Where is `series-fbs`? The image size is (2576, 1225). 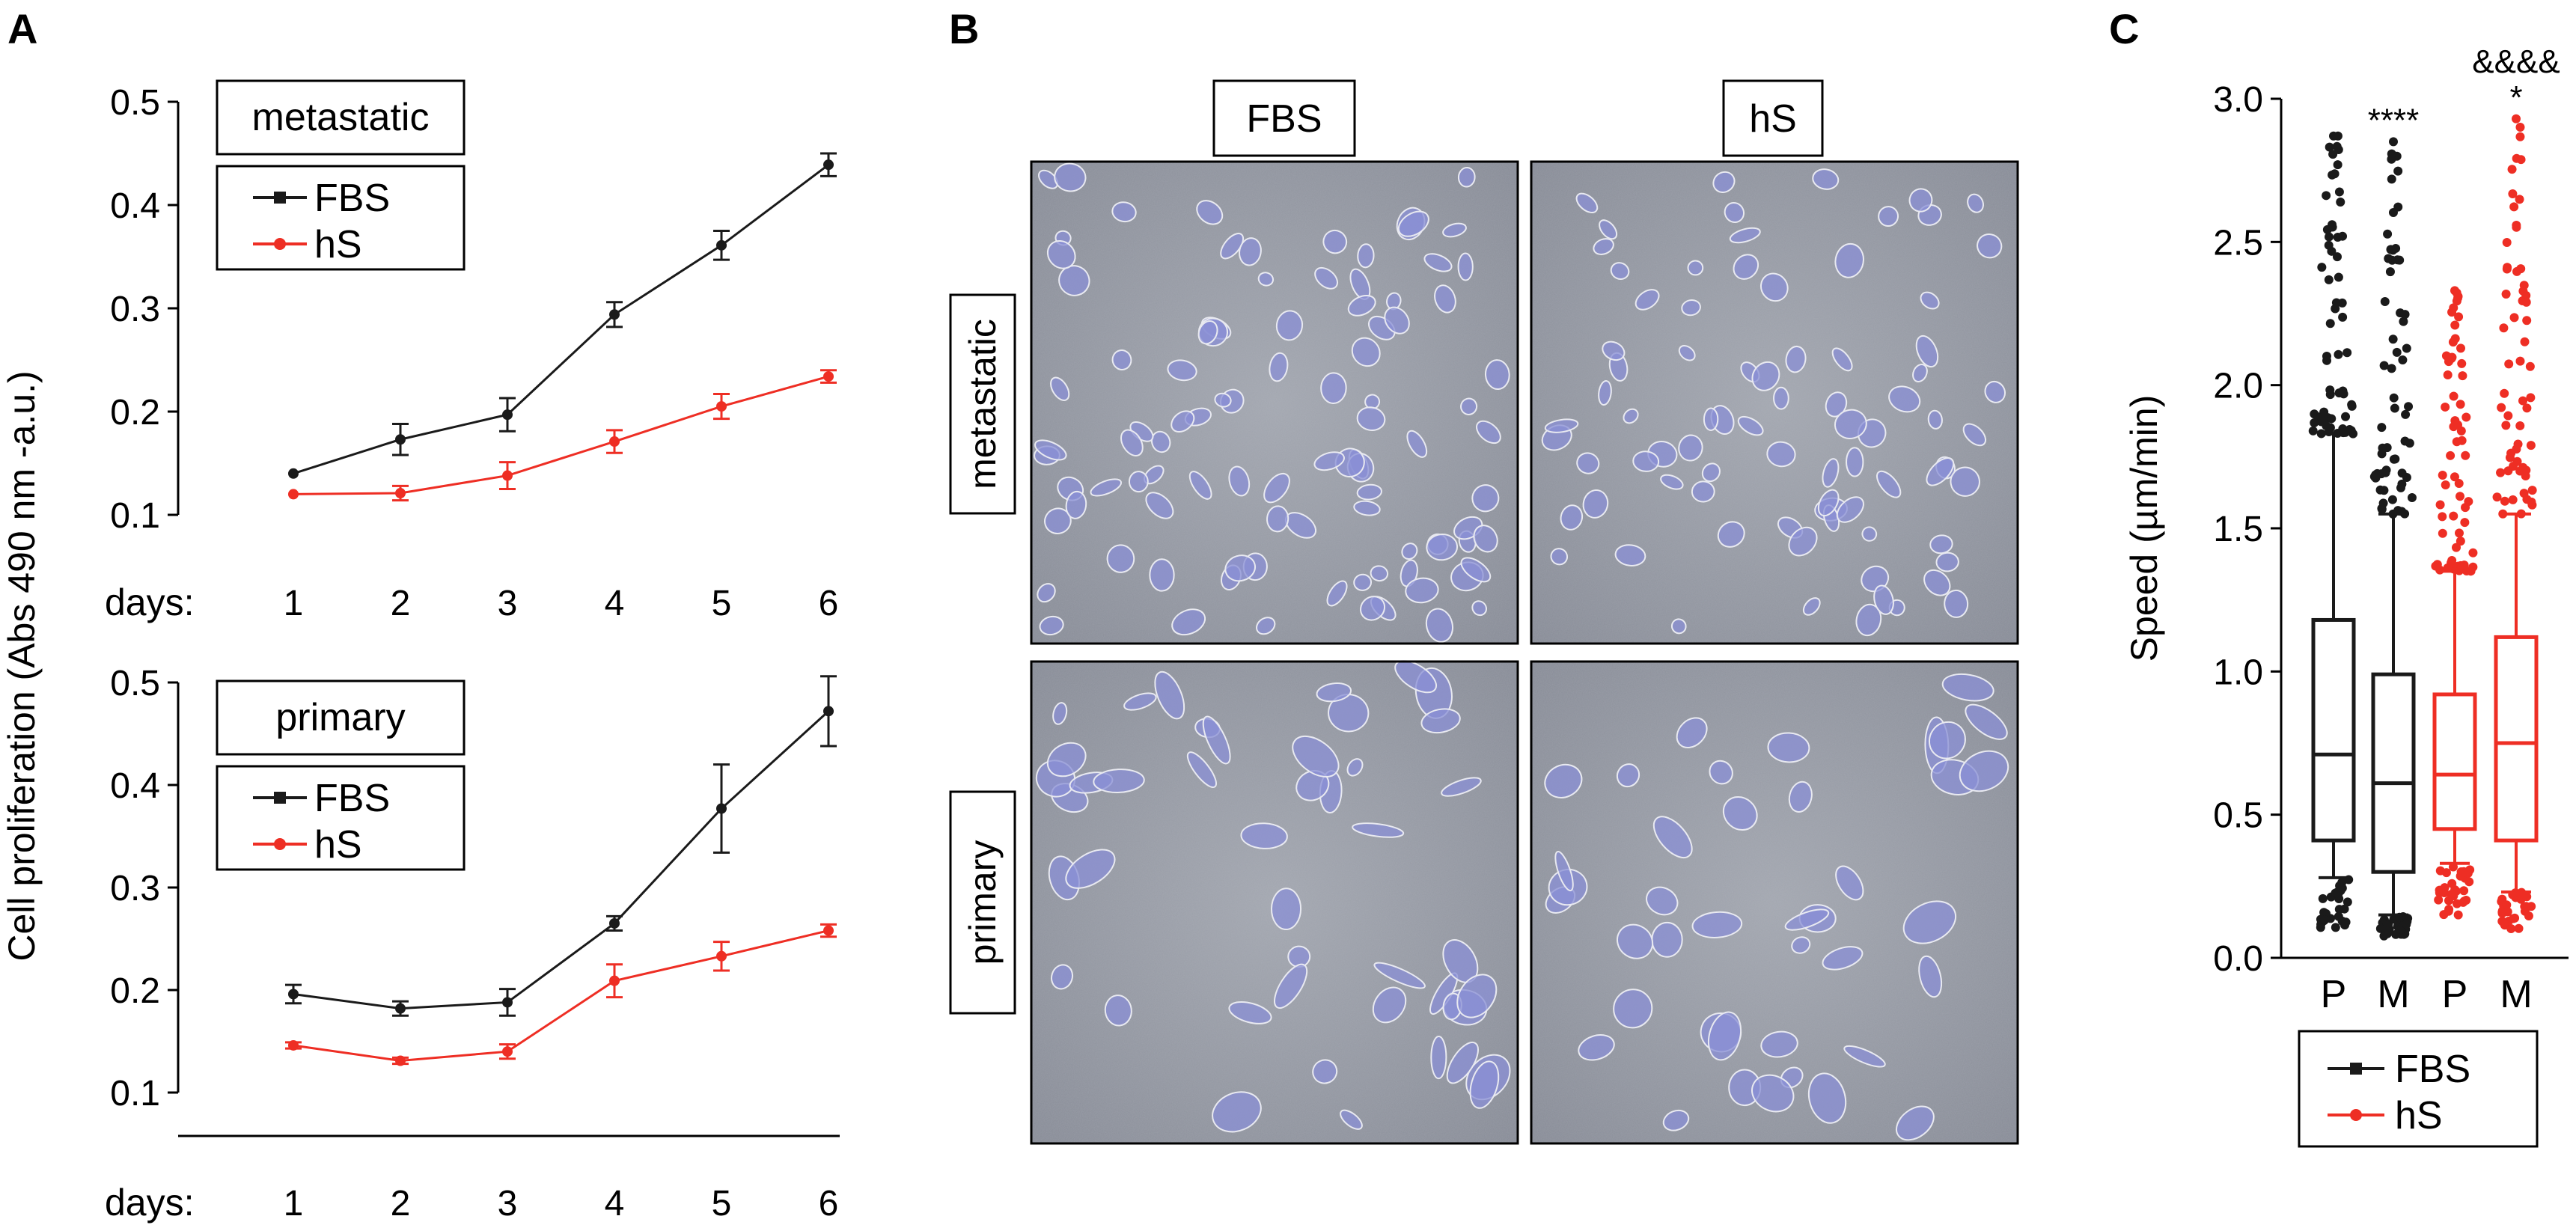 series-fbs is located at coordinates (562, 315).